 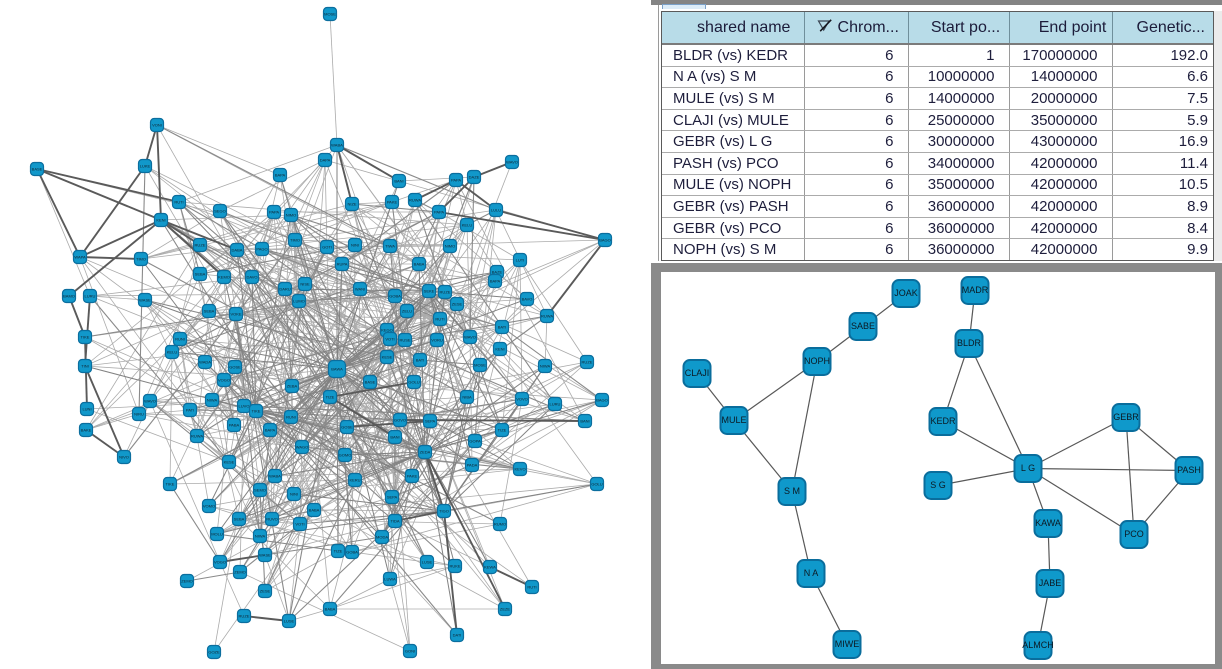 I want to click on svg-text: KESE, so click(x=229, y=461).